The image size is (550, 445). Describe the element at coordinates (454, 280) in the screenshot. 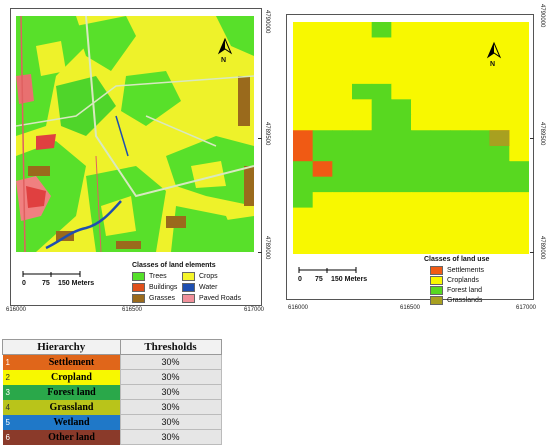

I see `right-legend-item-croplands: Croplands` at that location.